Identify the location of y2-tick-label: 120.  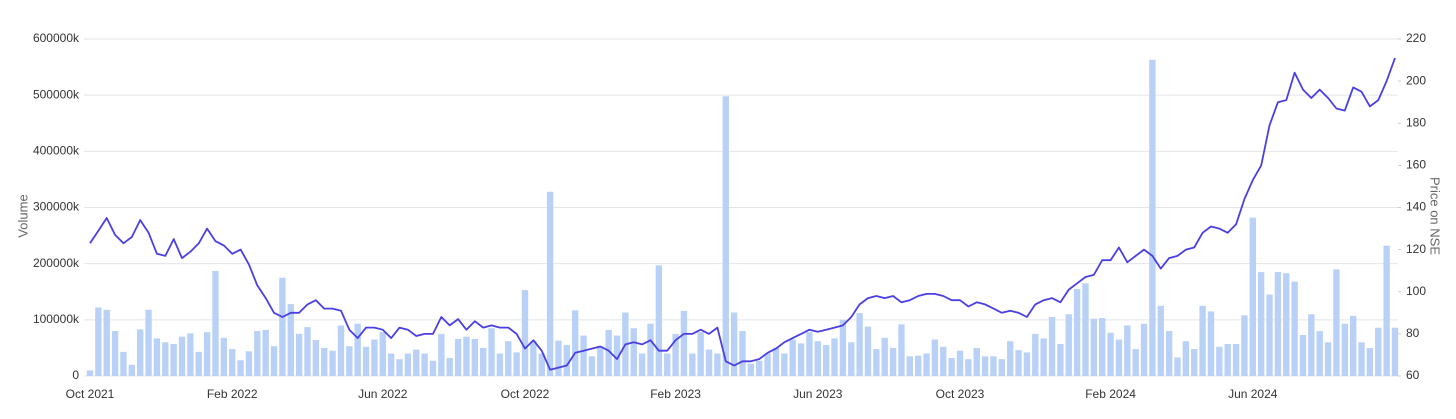
(1416, 249).